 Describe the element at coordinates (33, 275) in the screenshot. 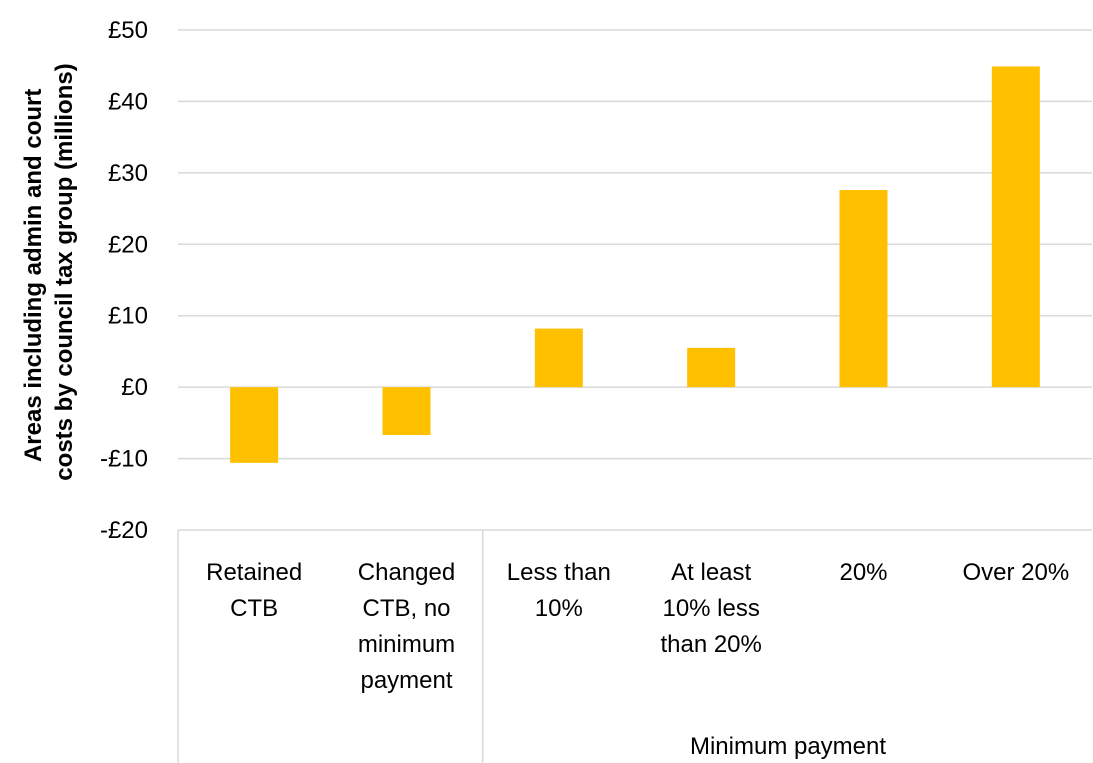

I see `y-axis-label-line-1: Areas including admin and court` at that location.